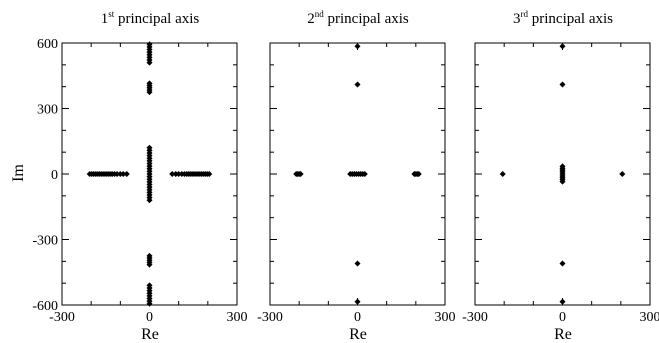 This screenshot has width=659, height=343. What do you see at coordinates (45, 306) in the screenshot?
I see `y-tick-label: -600` at bounding box center [45, 306].